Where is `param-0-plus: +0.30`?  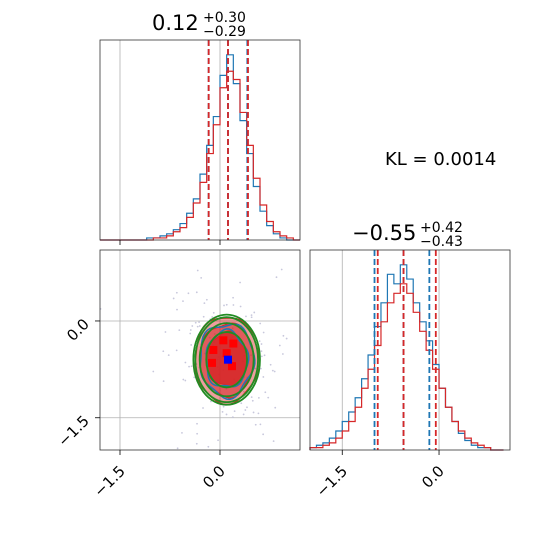 param-0-plus: +0.30 is located at coordinates (224, 18).